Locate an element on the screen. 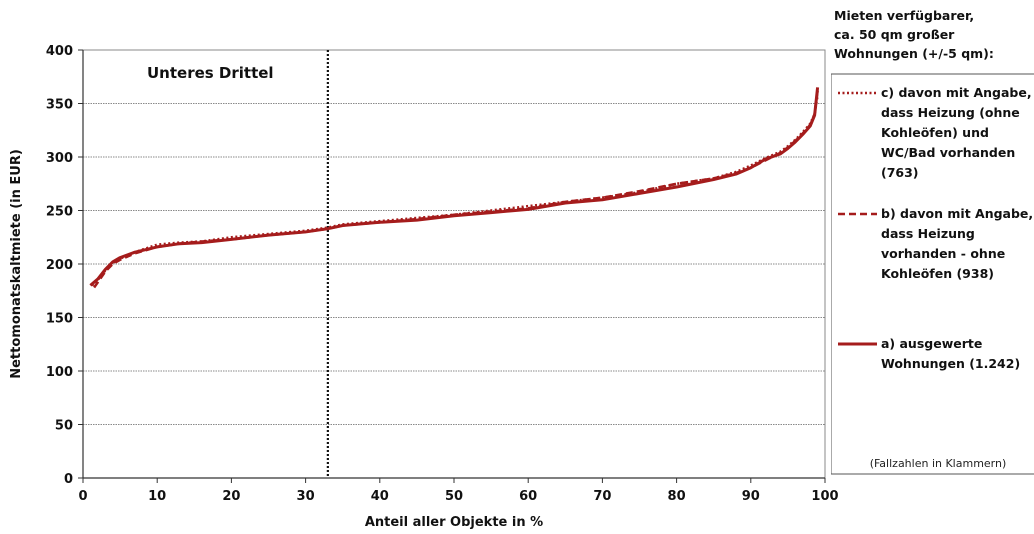 This screenshot has width=1034, height=534. x-tick-label-50: 50 is located at coordinates (454, 496).